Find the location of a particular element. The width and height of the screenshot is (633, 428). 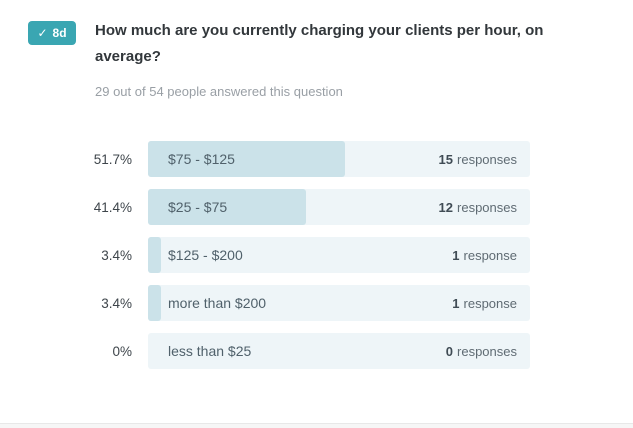

answer-option-label: more than $200 is located at coordinates (217, 303).